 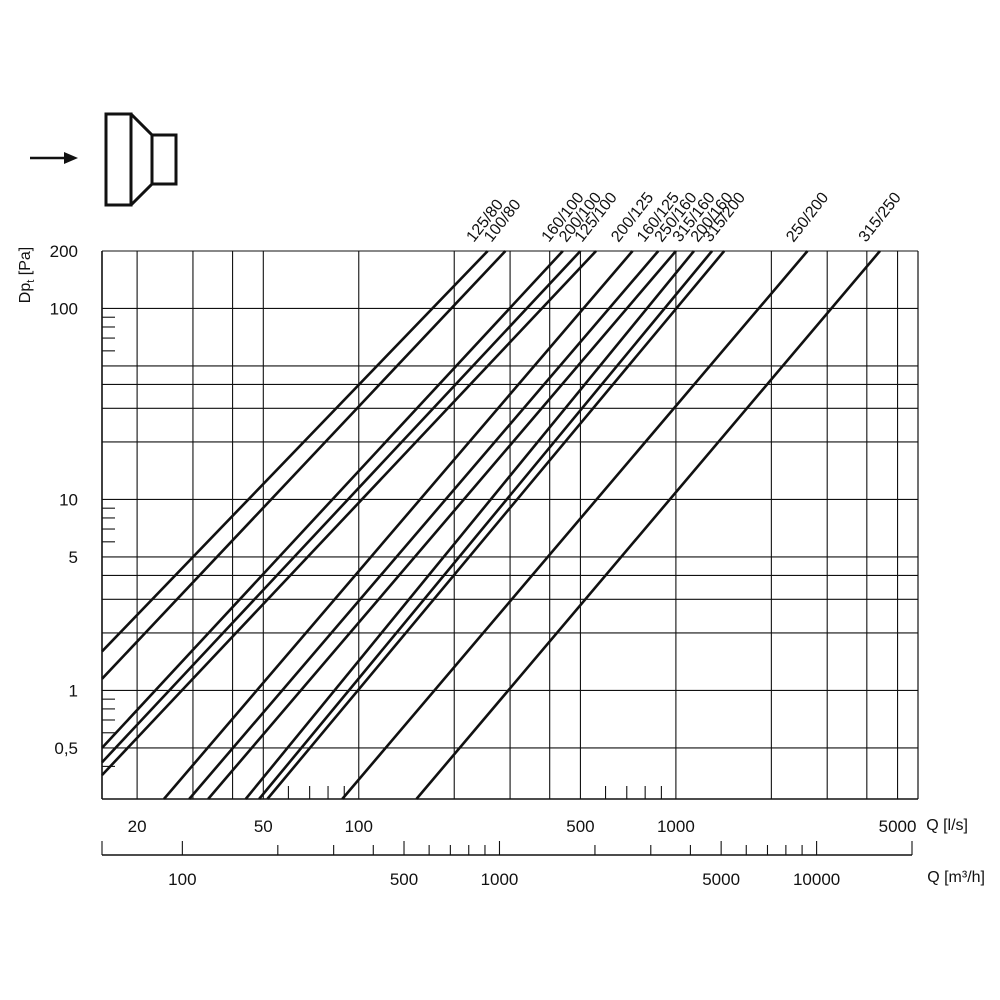 I want to click on y-axis-title-main: Dp, so click(x=25, y=293).